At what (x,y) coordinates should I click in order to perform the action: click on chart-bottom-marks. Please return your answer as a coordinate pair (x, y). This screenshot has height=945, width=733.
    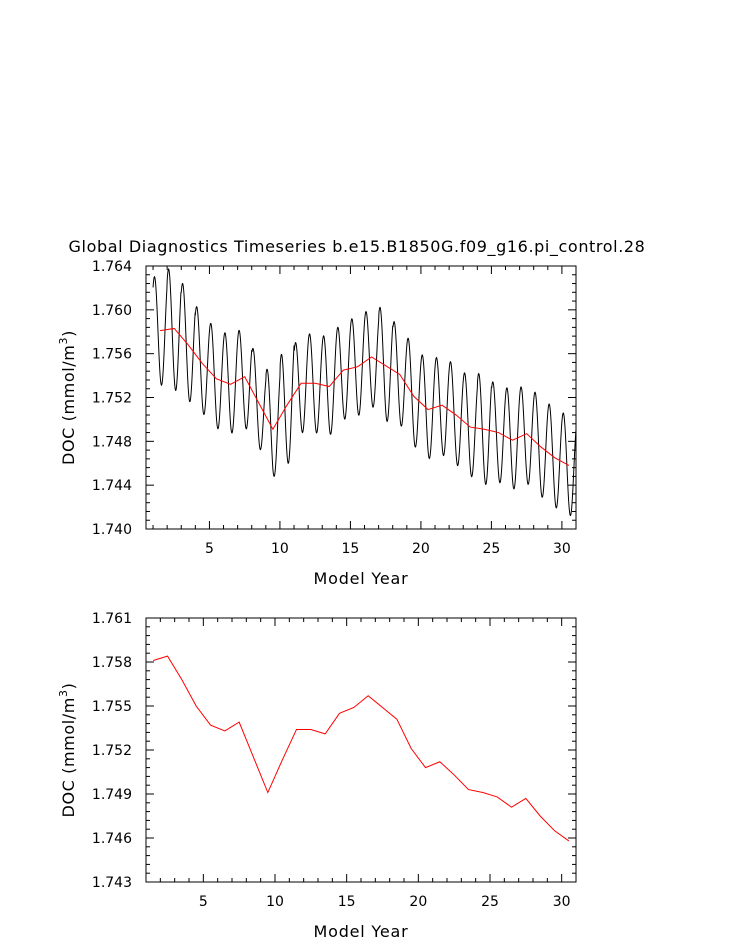
    Looking at the image, I should click on (361, 748).